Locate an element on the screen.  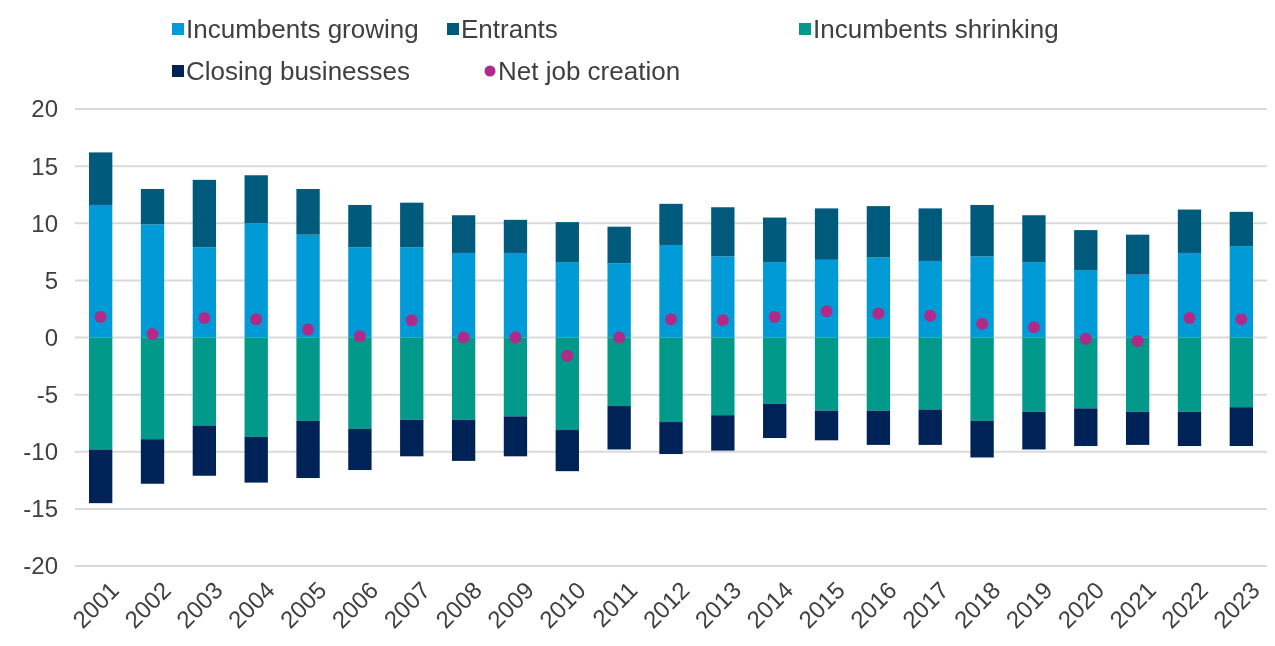
y-tick-label: -20 is located at coordinates (40, 566).